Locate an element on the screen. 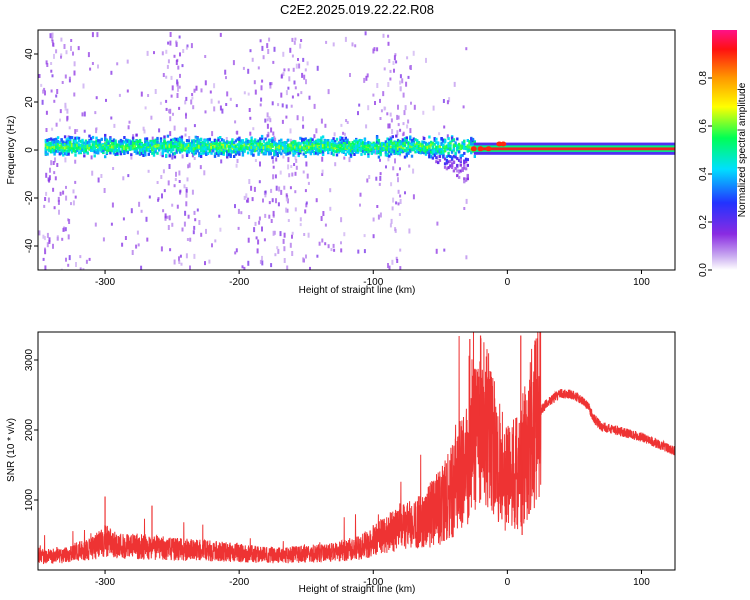  colorbar-tick-label: 0.4 is located at coordinates (703, 174).